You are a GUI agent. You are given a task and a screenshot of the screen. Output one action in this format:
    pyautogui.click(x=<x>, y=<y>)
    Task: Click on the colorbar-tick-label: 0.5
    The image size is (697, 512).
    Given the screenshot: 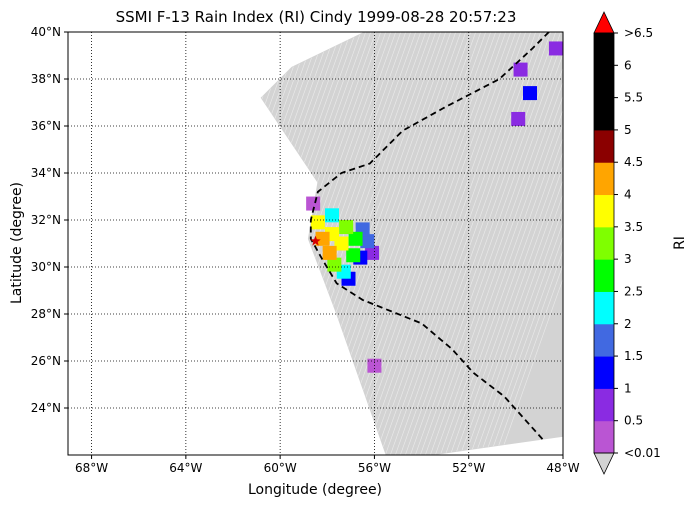 What is the action you would take?
    pyautogui.click(x=633, y=421)
    